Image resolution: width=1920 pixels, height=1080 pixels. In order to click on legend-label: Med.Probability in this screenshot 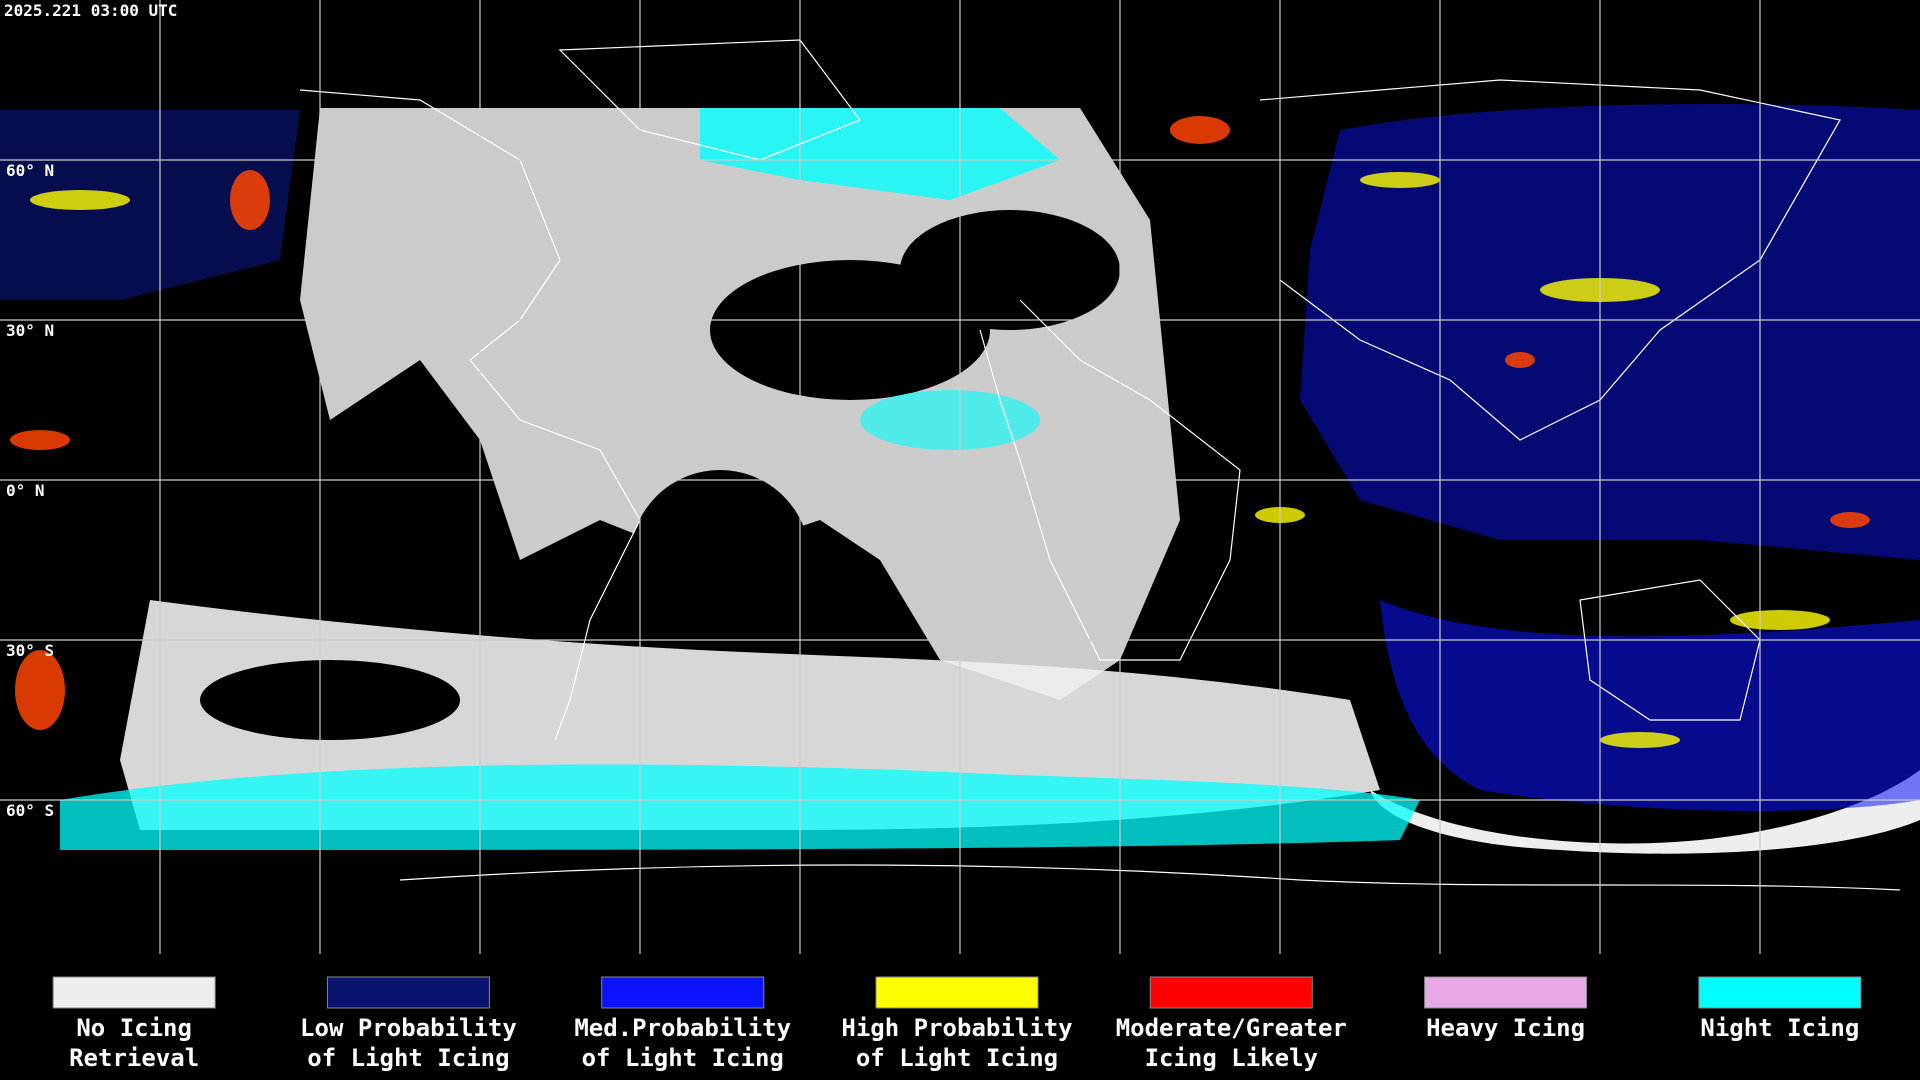, I will do `click(682, 1028)`.